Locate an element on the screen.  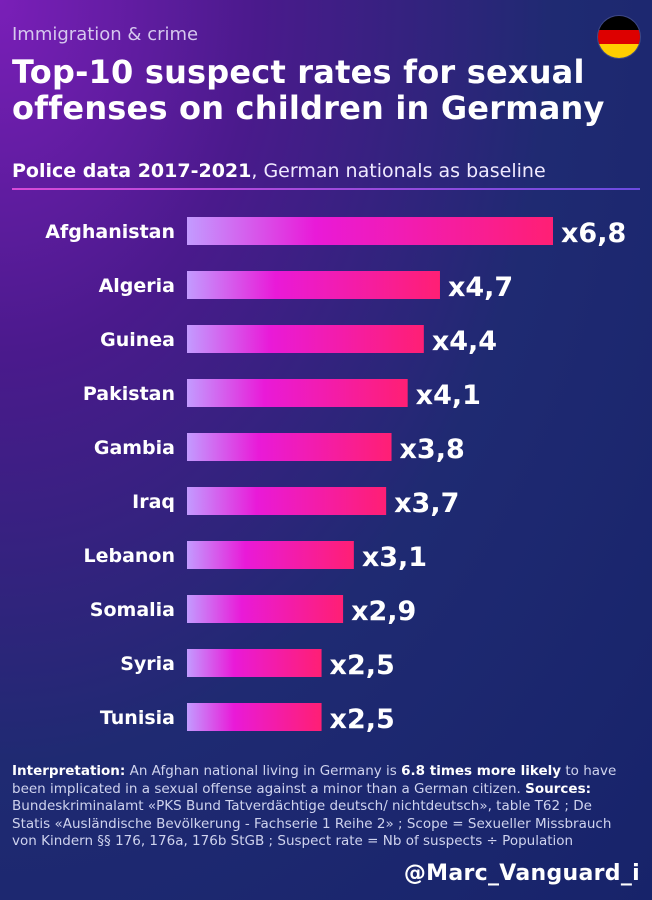
category-label: Afghanistan is located at coordinates (110, 232).